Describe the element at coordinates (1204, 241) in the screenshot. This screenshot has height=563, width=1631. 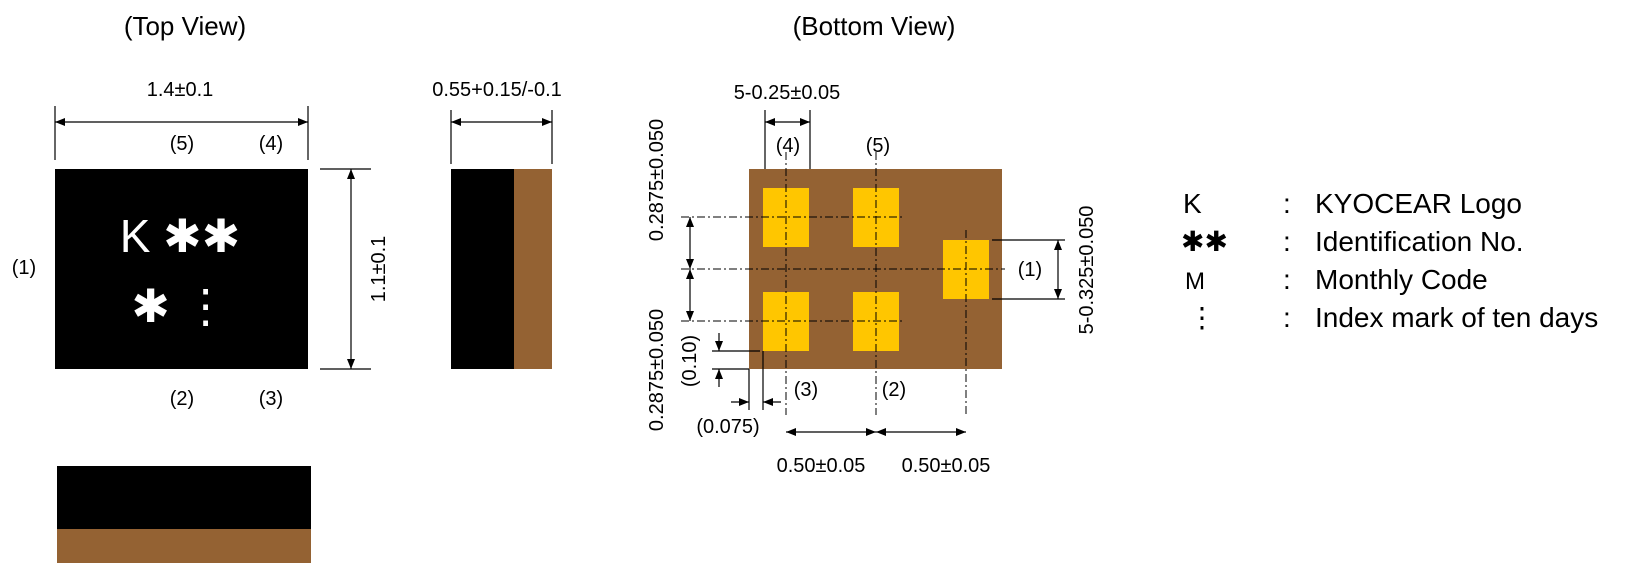
I see `legend-symbol-id: ✱✱` at that location.